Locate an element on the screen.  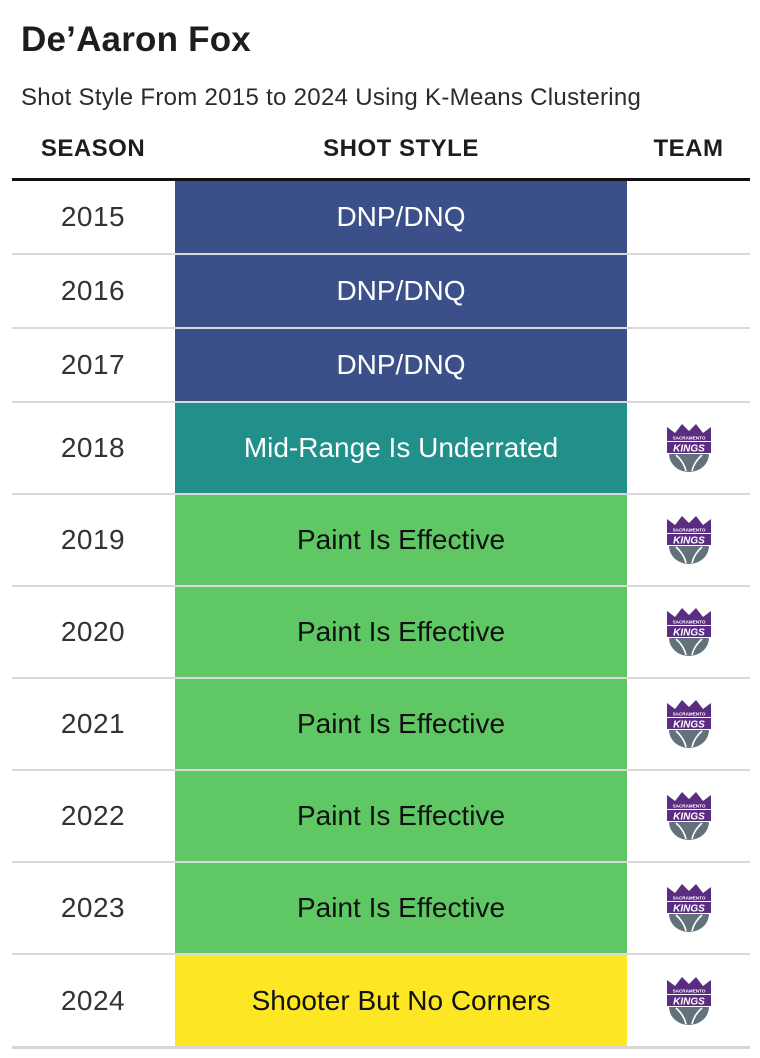
season-cell: 2017 is located at coordinates (93, 364).